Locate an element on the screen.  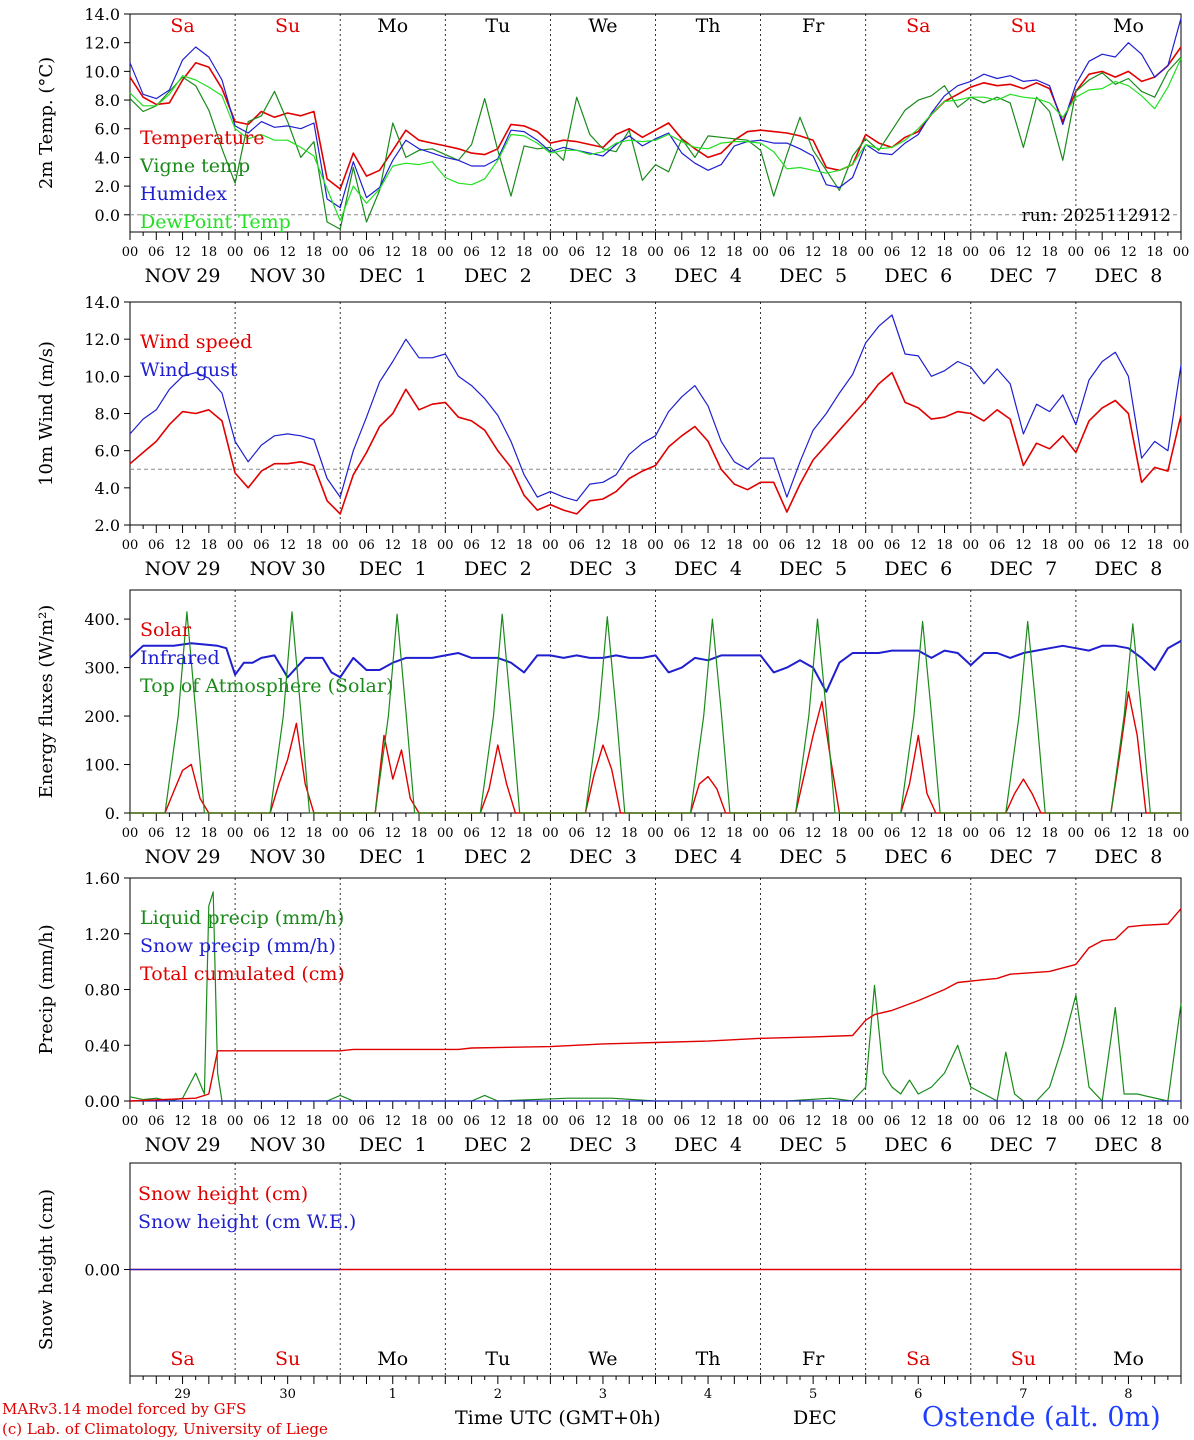
date-label: NOV 30 is located at coordinates (288, 276).